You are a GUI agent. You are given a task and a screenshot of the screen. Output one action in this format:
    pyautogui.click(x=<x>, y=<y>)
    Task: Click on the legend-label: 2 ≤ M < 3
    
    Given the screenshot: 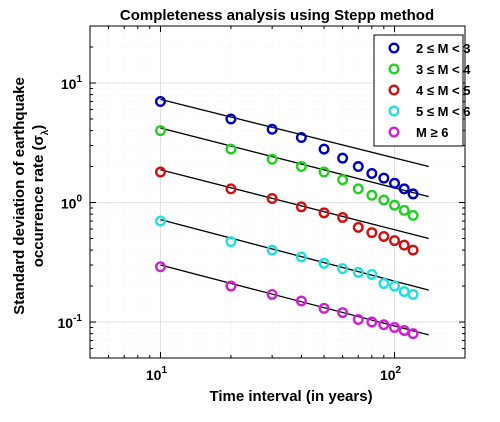 What is the action you would take?
    pyautogui.click(x=443, y=48)
    